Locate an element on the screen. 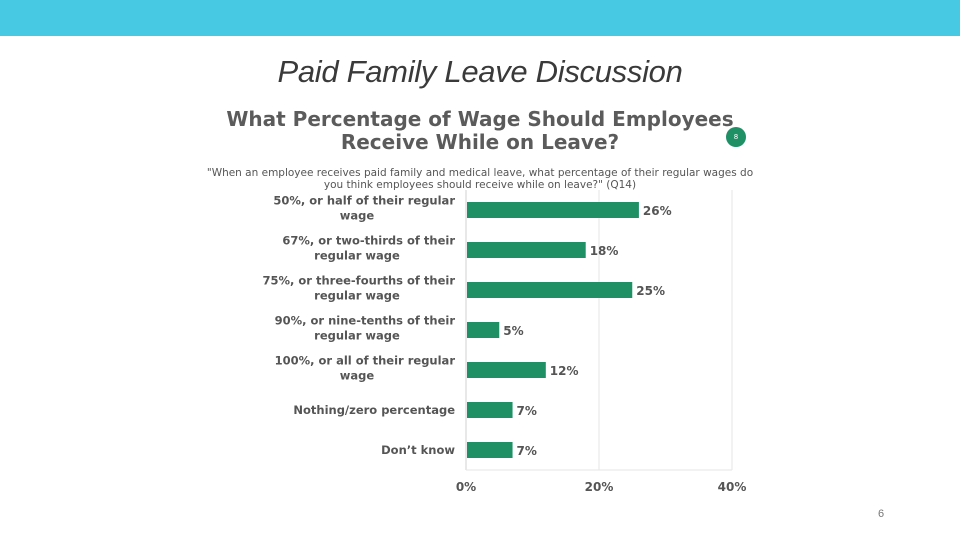 The height and width of the screenshot is (540, 960). category-label: Don’t know is located at coordinates (418, 450).